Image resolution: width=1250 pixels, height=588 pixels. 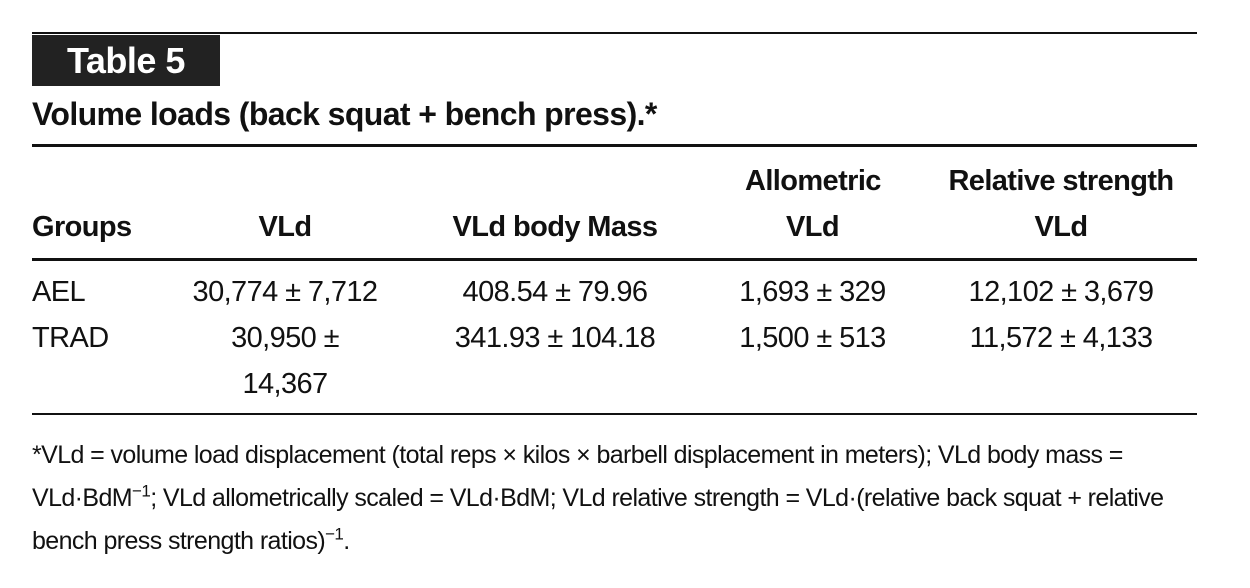 I want to click on cell: 11,572 ± 4,133, so click(x=1061, y=338).